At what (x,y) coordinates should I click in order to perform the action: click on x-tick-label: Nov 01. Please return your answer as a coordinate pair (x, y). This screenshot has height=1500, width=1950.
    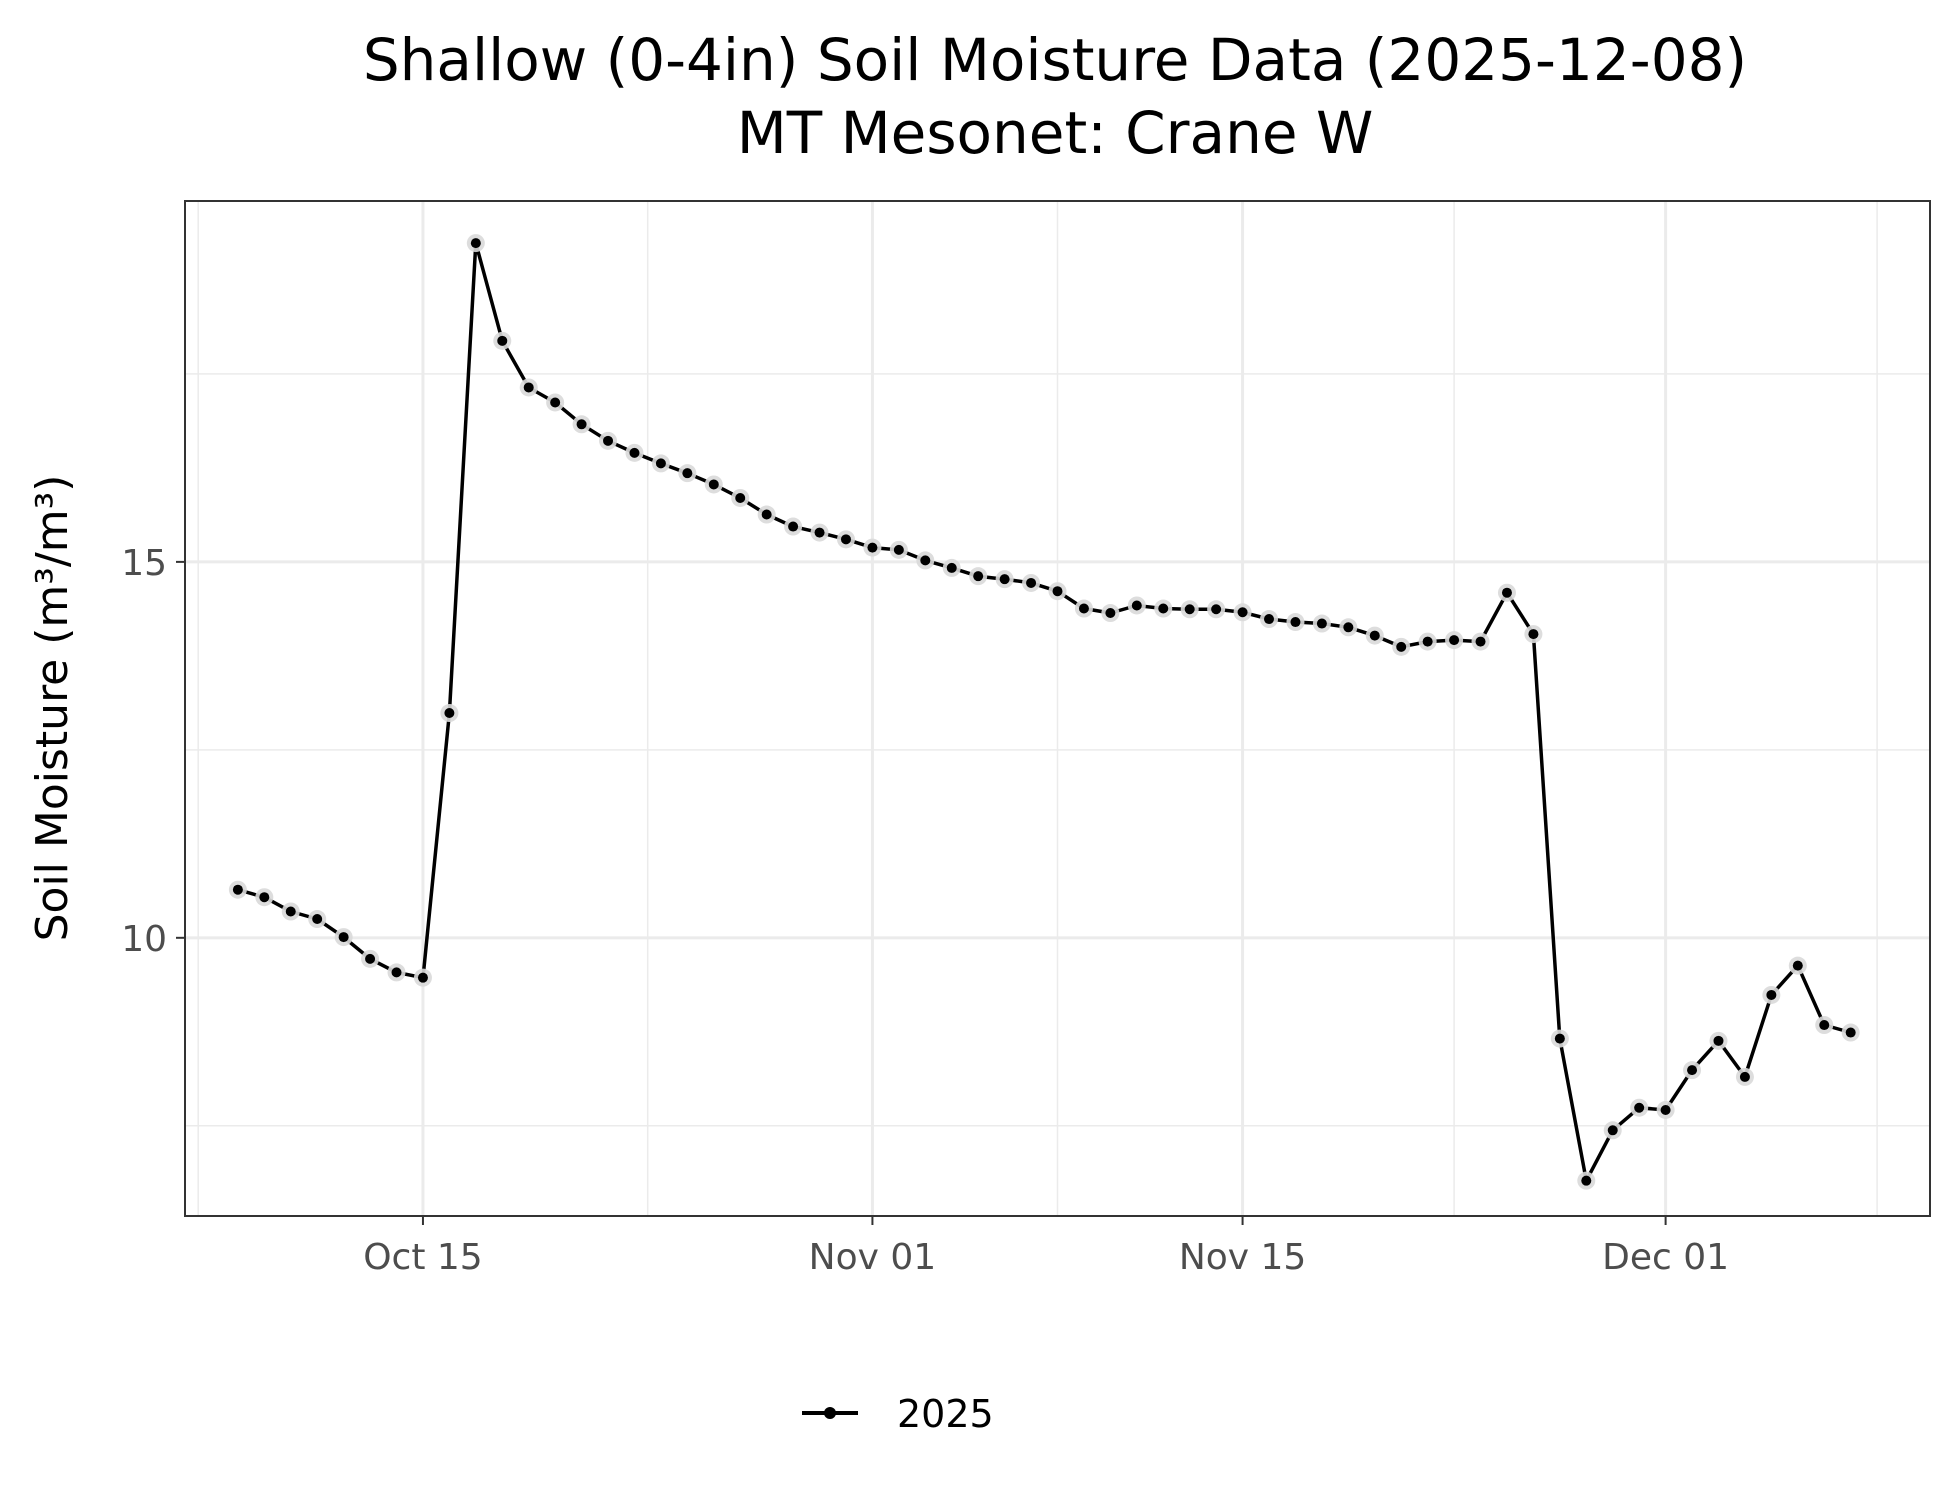
    Looking at the image, I should click on (873, 1257).